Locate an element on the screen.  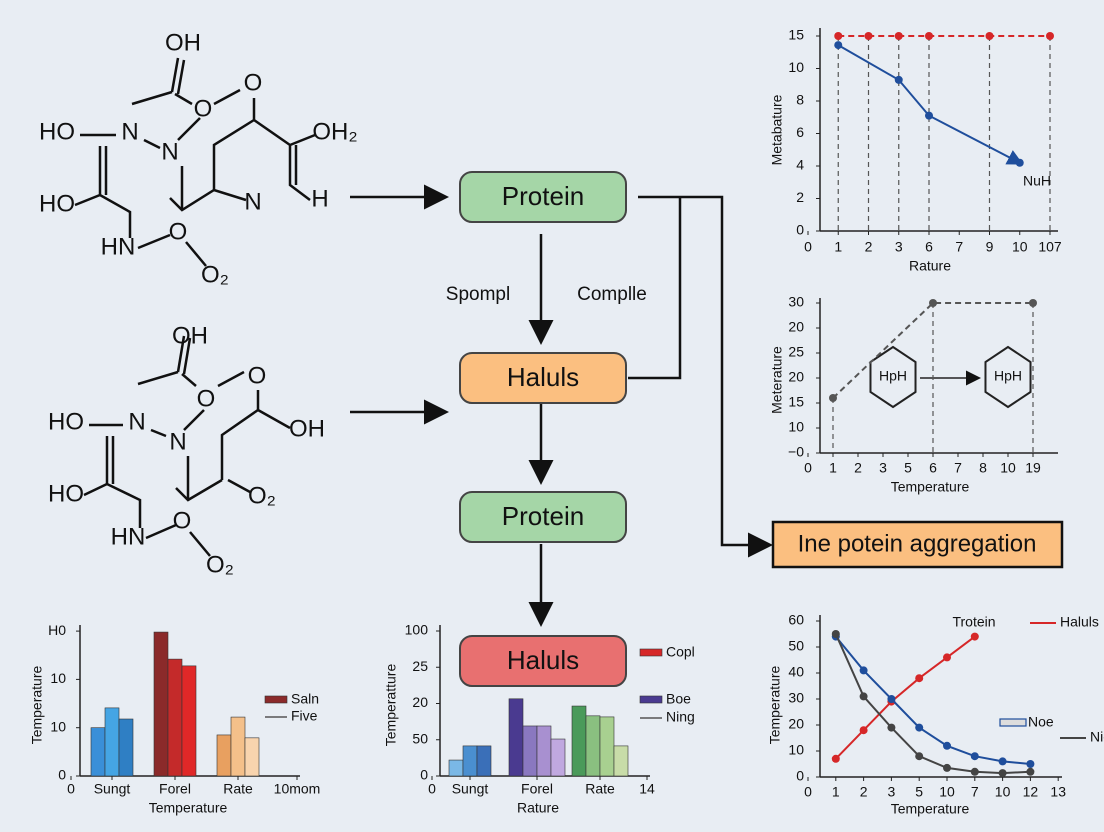
annotation: HpH is located at coordinates (1008, 376).